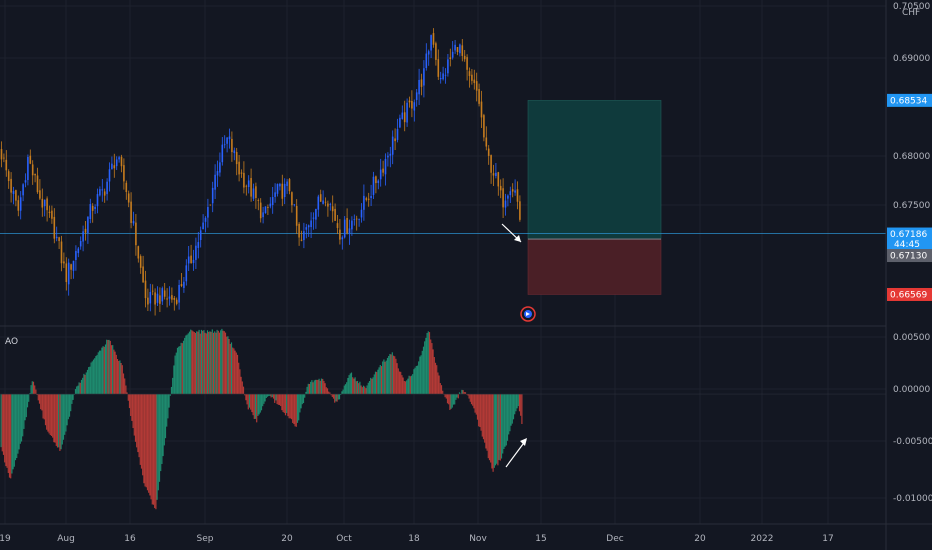  I want to click on replay-icon, so click(528, 314).